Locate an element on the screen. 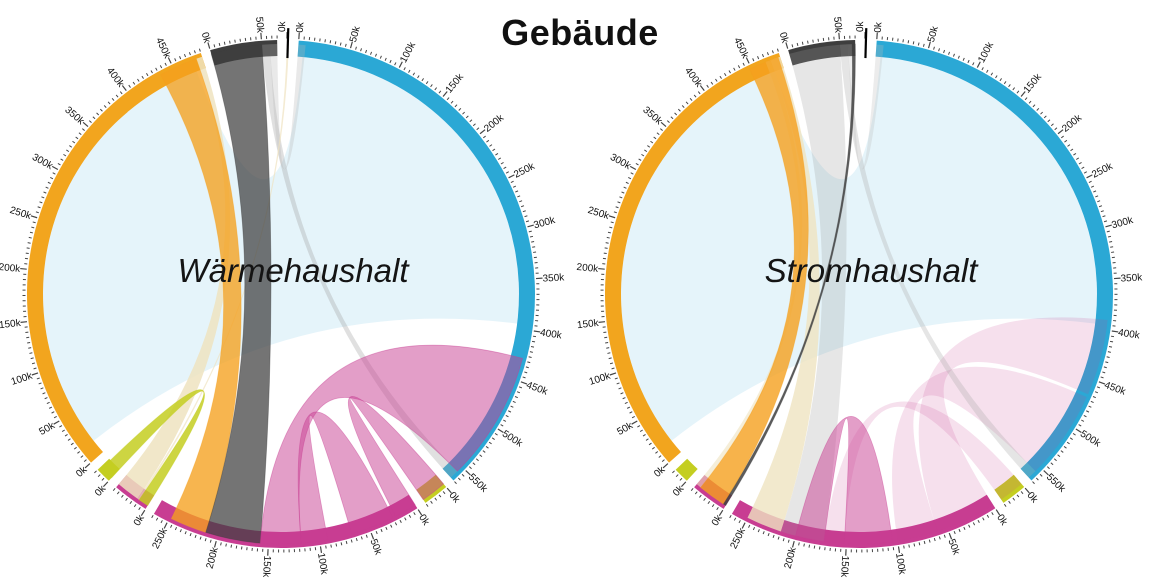 The width and height of the screenshot is (1160, 580). tick-label: 50k is located at coordinates (375, 548).